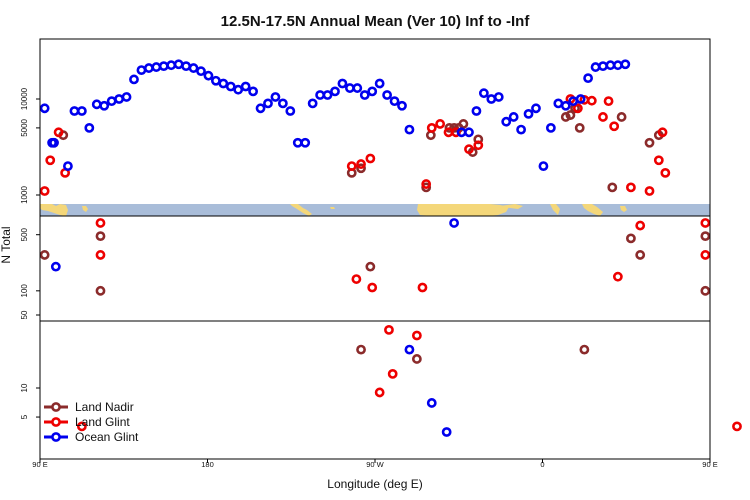 The height and width of the screenshot is (500, 750). Describe the element at coordinates (56, 437) in the screenshot. I see `legend-marker-ocean-glint` at that location.